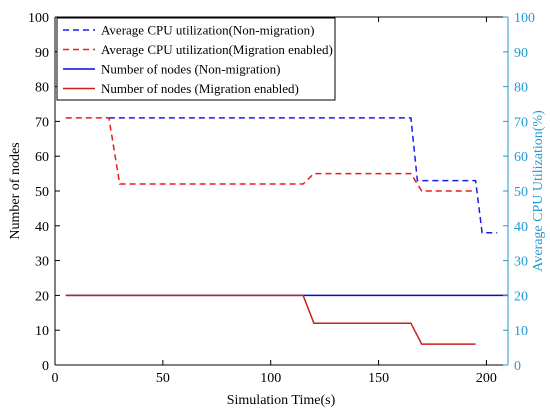 This screenshot has height=413, width=550. I want to click on y-tick-label: 40, so click(42, 227).